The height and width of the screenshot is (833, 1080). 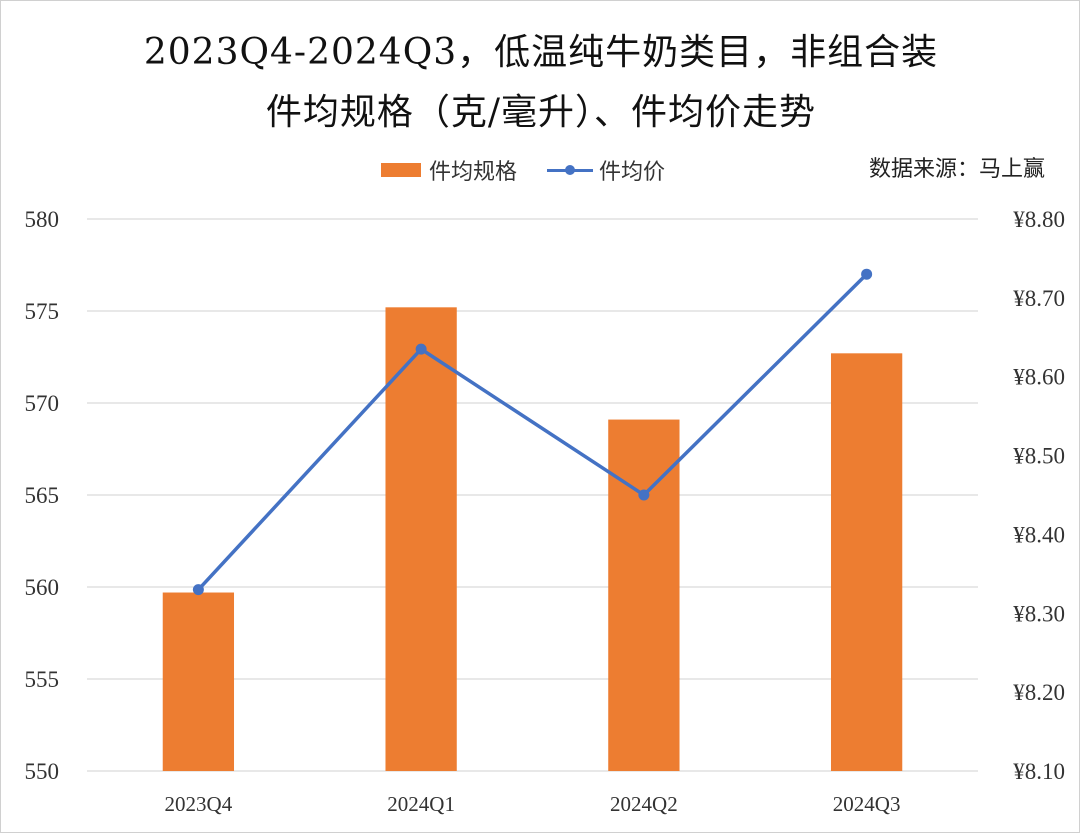 I want to click on bar-2024Q1, so click(x=421, y=539).